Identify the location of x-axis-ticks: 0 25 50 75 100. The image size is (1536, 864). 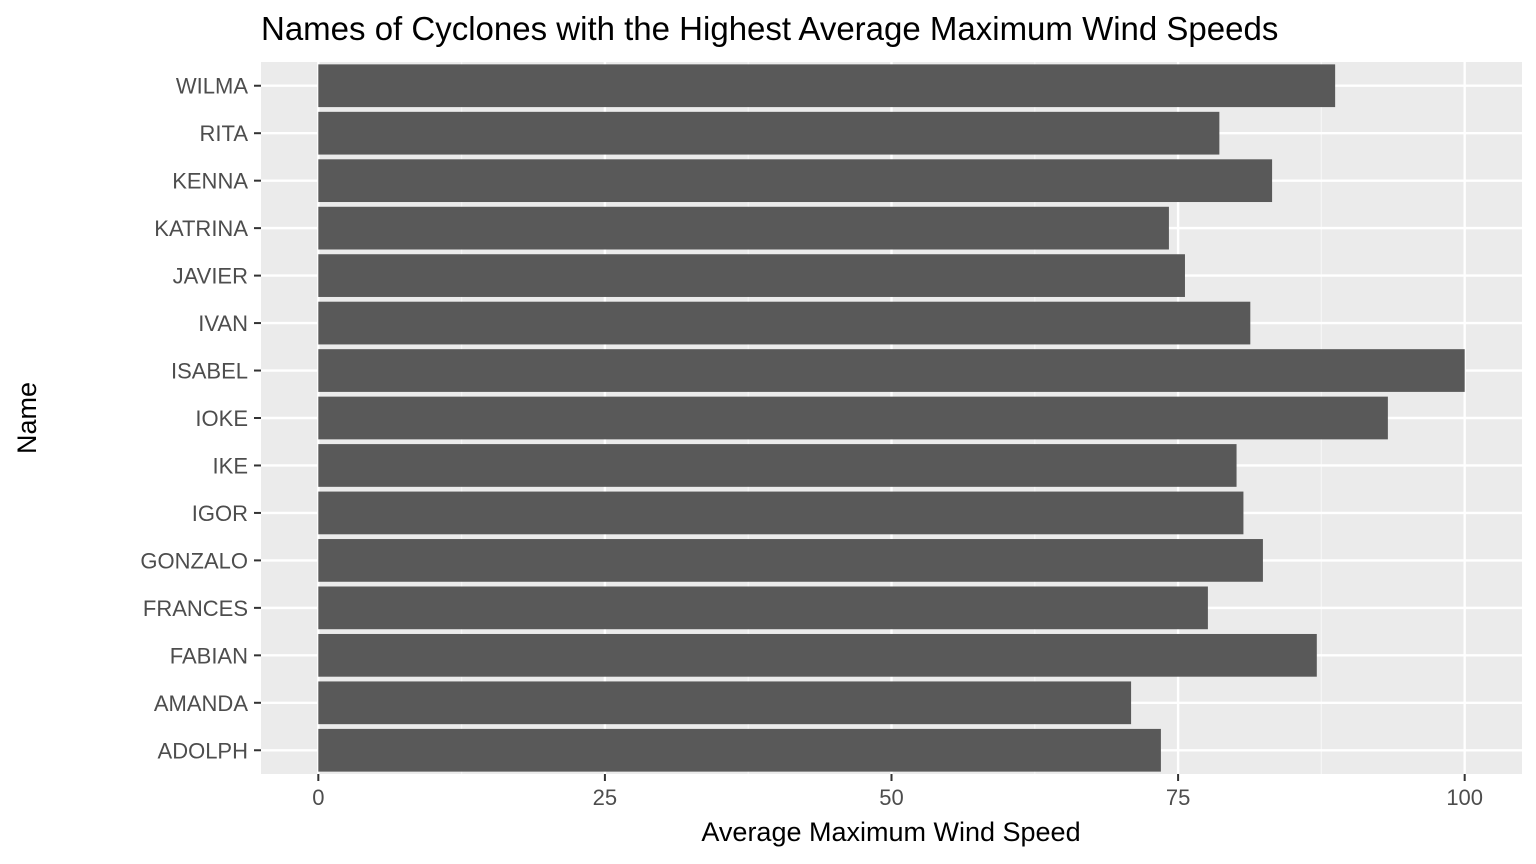
(897, 792).